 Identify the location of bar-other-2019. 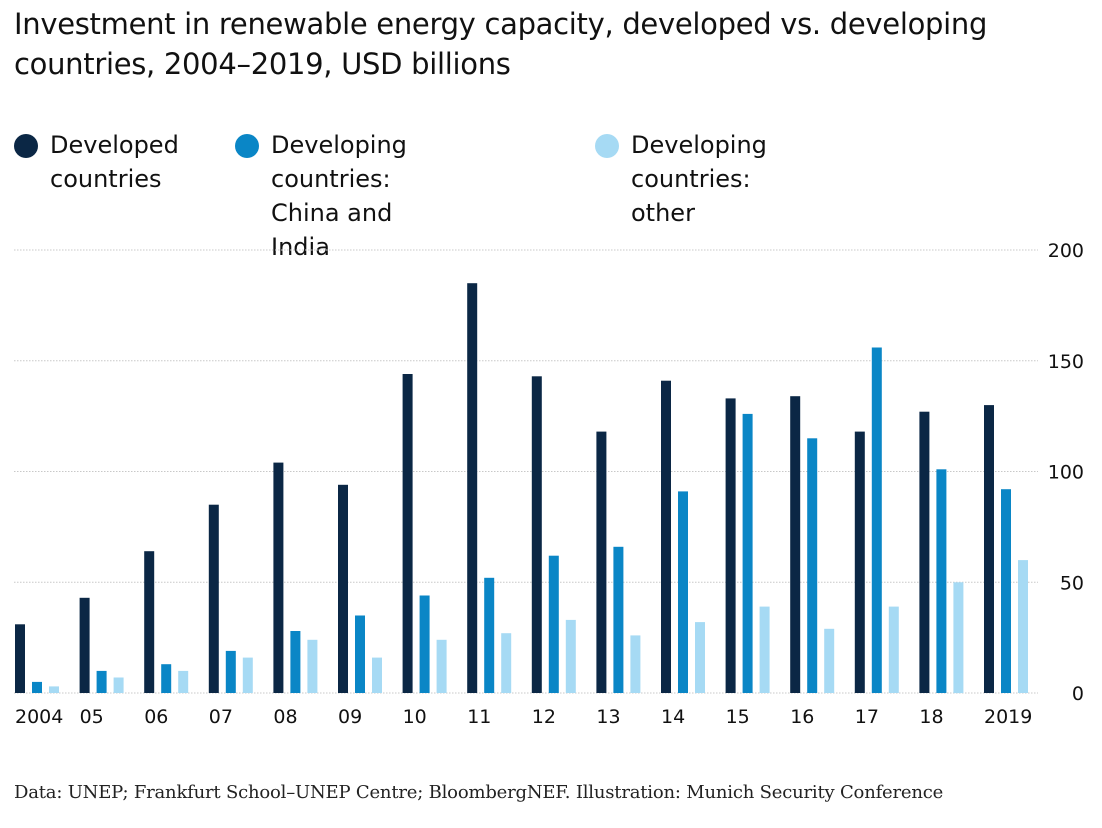
(1023, 626).